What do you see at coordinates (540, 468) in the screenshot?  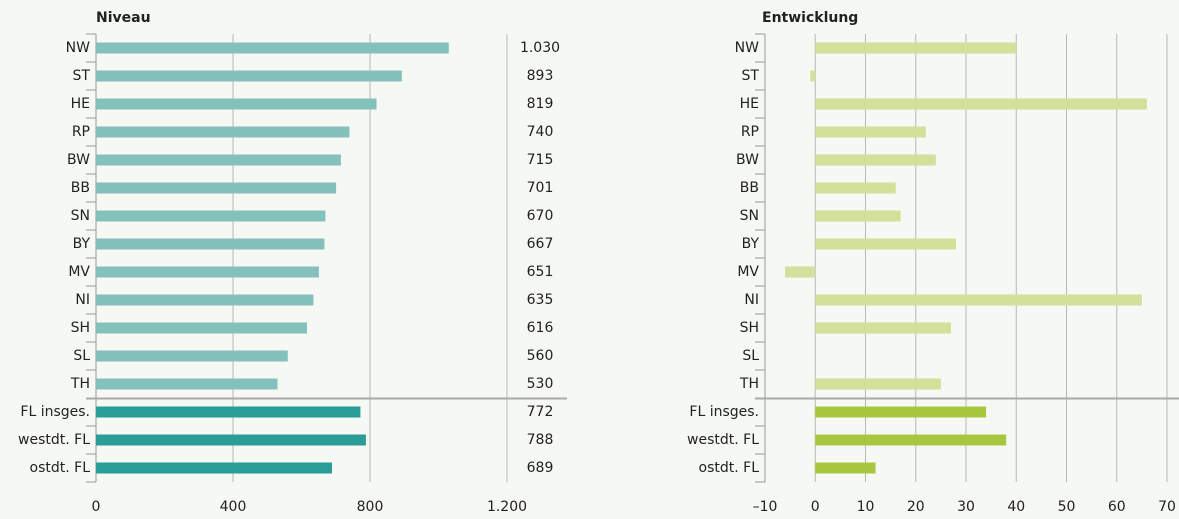 I see `value-label: 689` at bounding box center [540, 468].